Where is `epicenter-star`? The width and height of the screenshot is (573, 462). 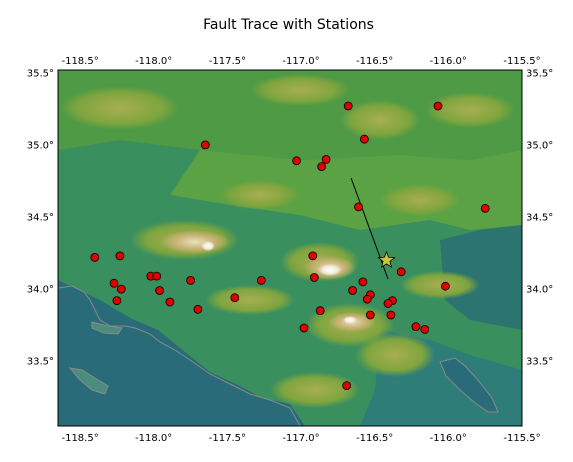
epicenter-star is located at coordinates (386, 259).